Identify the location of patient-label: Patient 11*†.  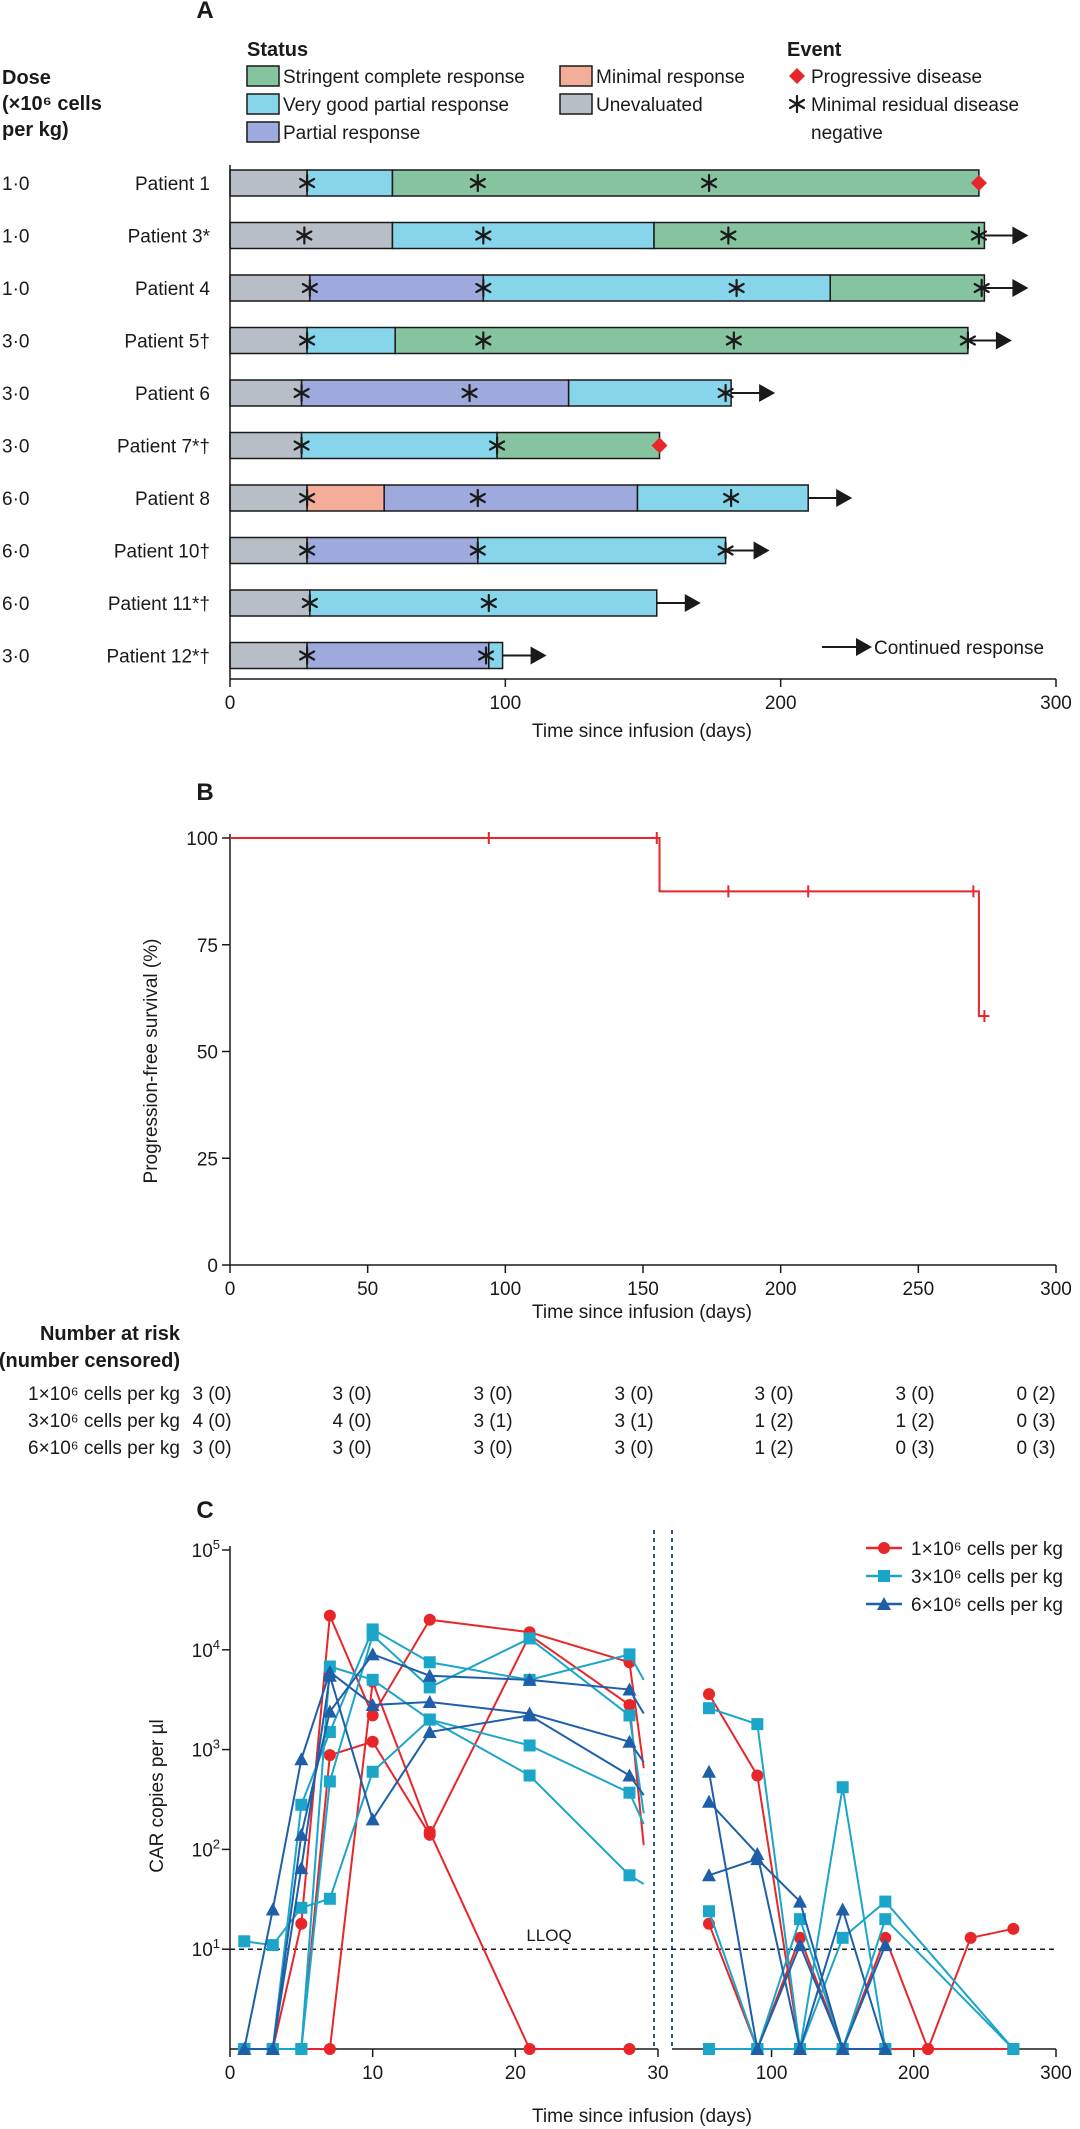
(159, 604).